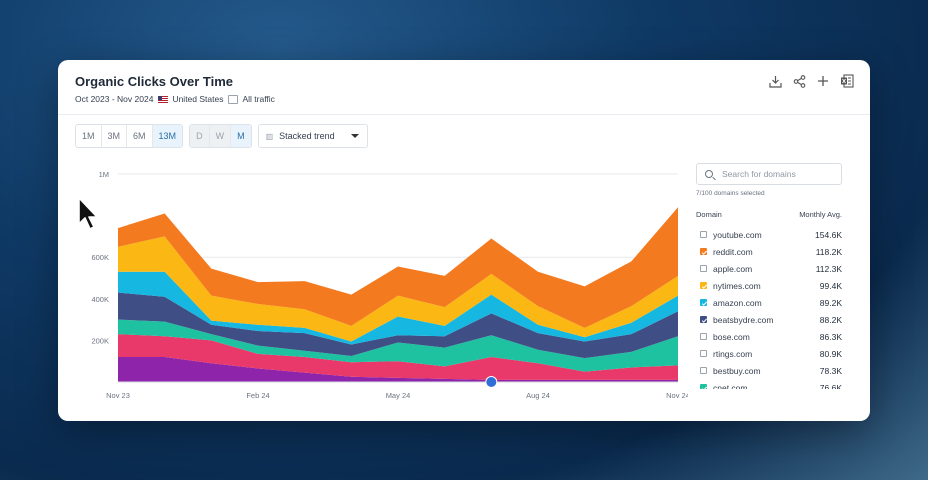 This screenshot has width=928, height=480. Describe the element at coordinates (847, 81) in the screenshot. I see `excel-icon` at that location.